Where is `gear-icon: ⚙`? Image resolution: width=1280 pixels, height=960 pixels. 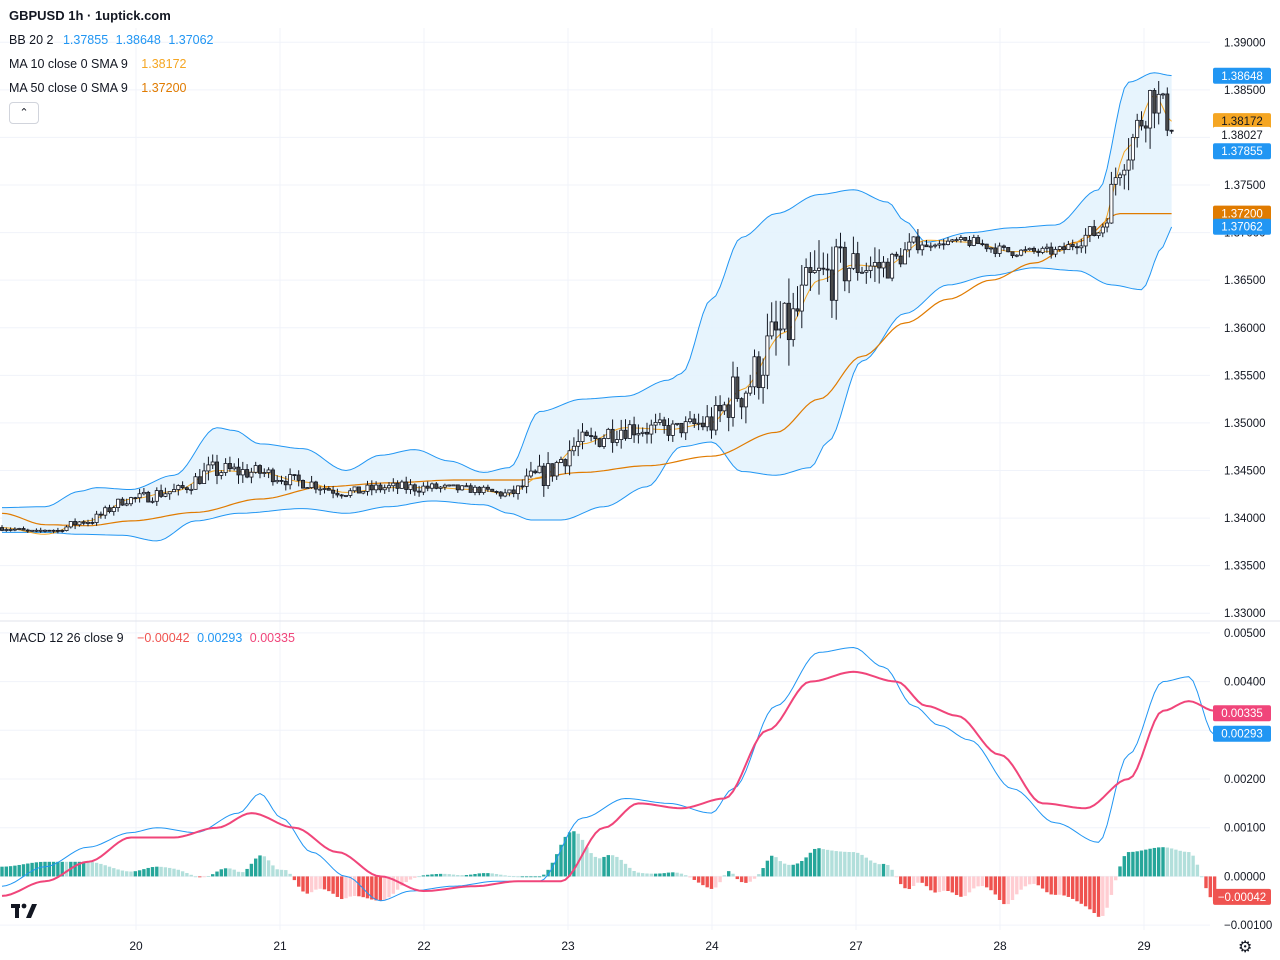 gear-icon: ⚙ is located at coordinates (1245, 947).